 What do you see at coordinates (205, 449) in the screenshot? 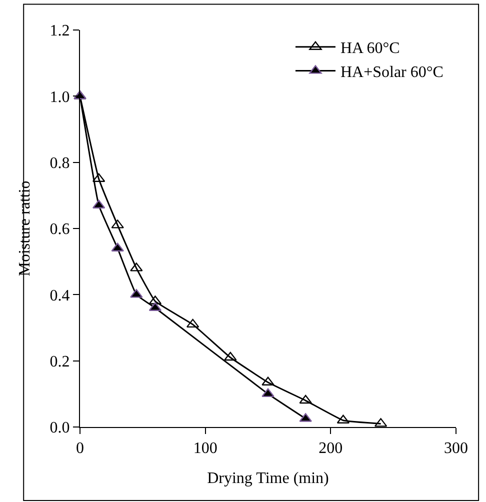
I see `x-tick-label: 100` at bounding box center [205, 449].